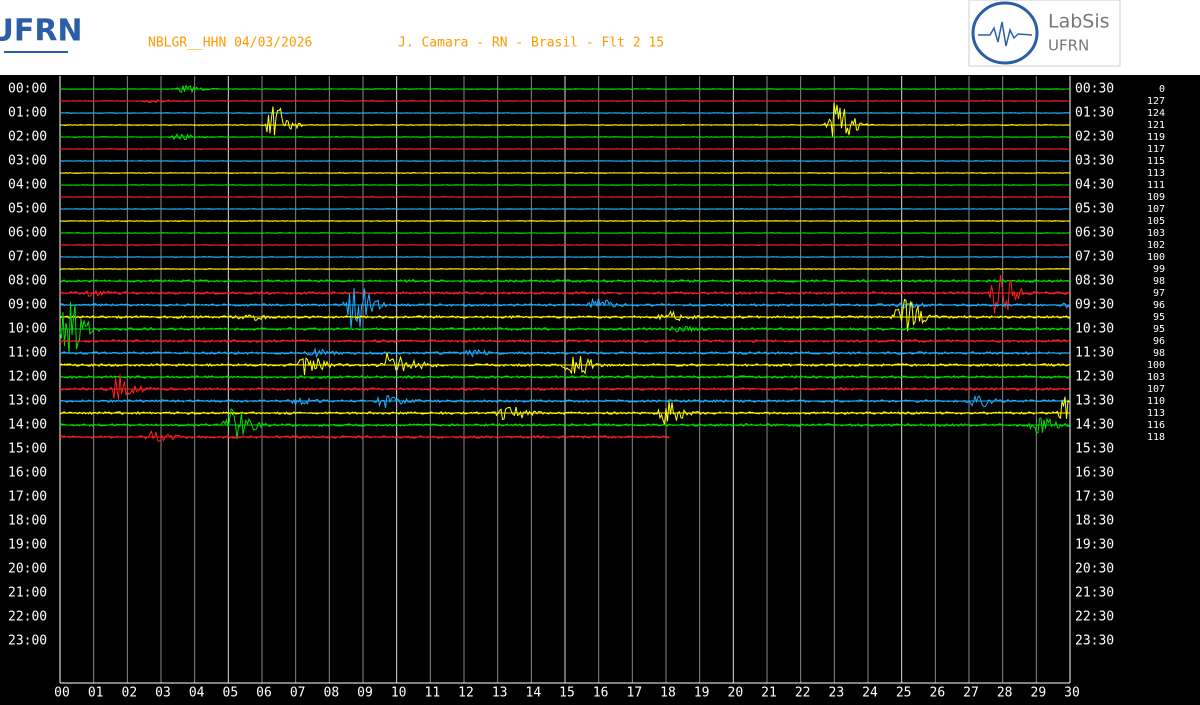 Image resolution: width=1200 pixels, height=705 pixels. I want to click on logo-left: UFRN, so click(41, 33).